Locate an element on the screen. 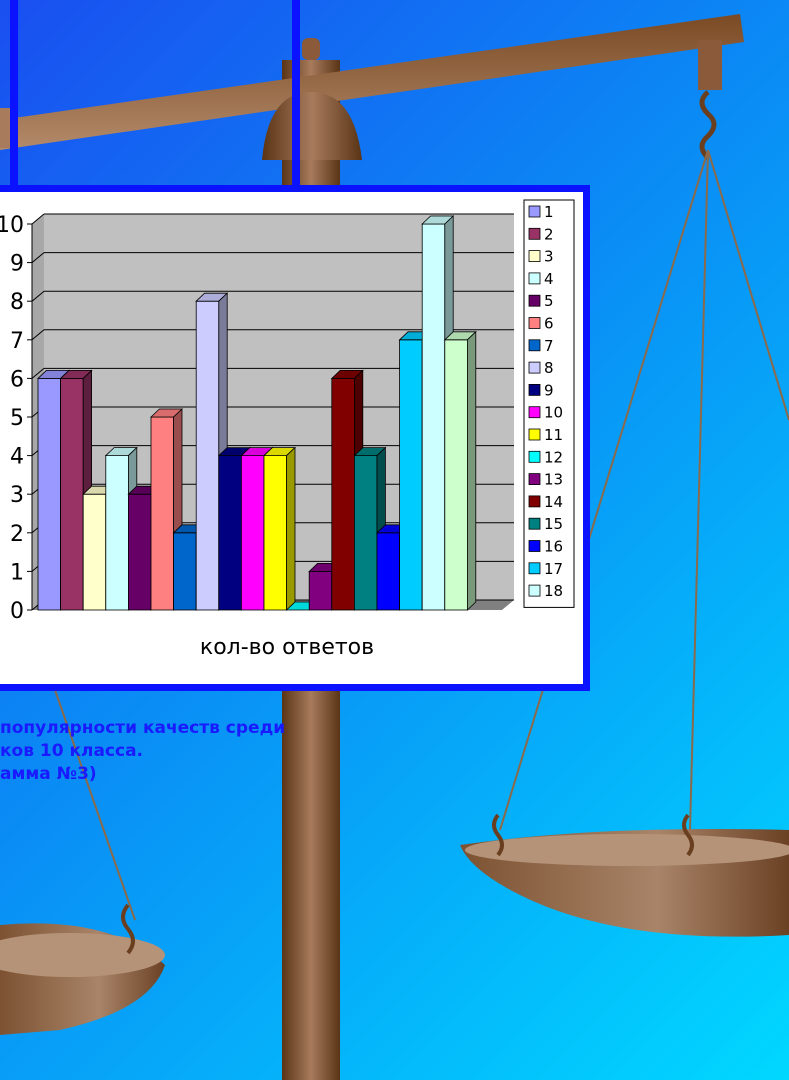  scale-knob is located at coordinates (311, 49).